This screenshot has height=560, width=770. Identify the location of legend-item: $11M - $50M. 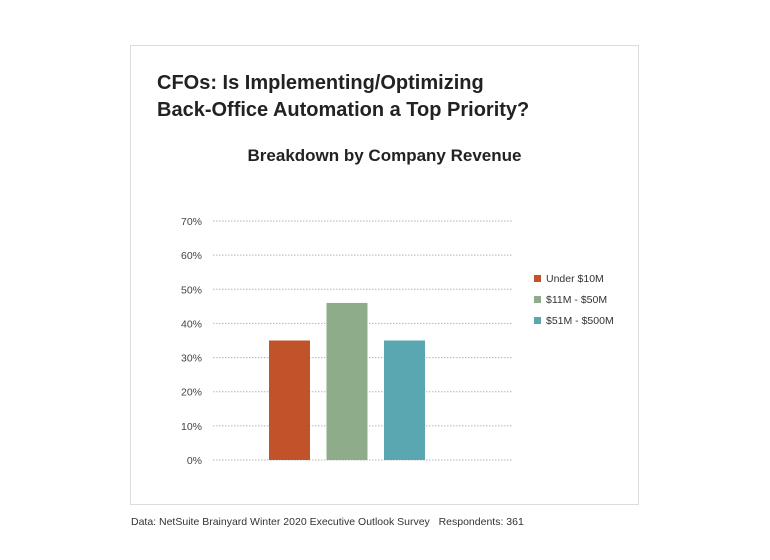
(574, 299).